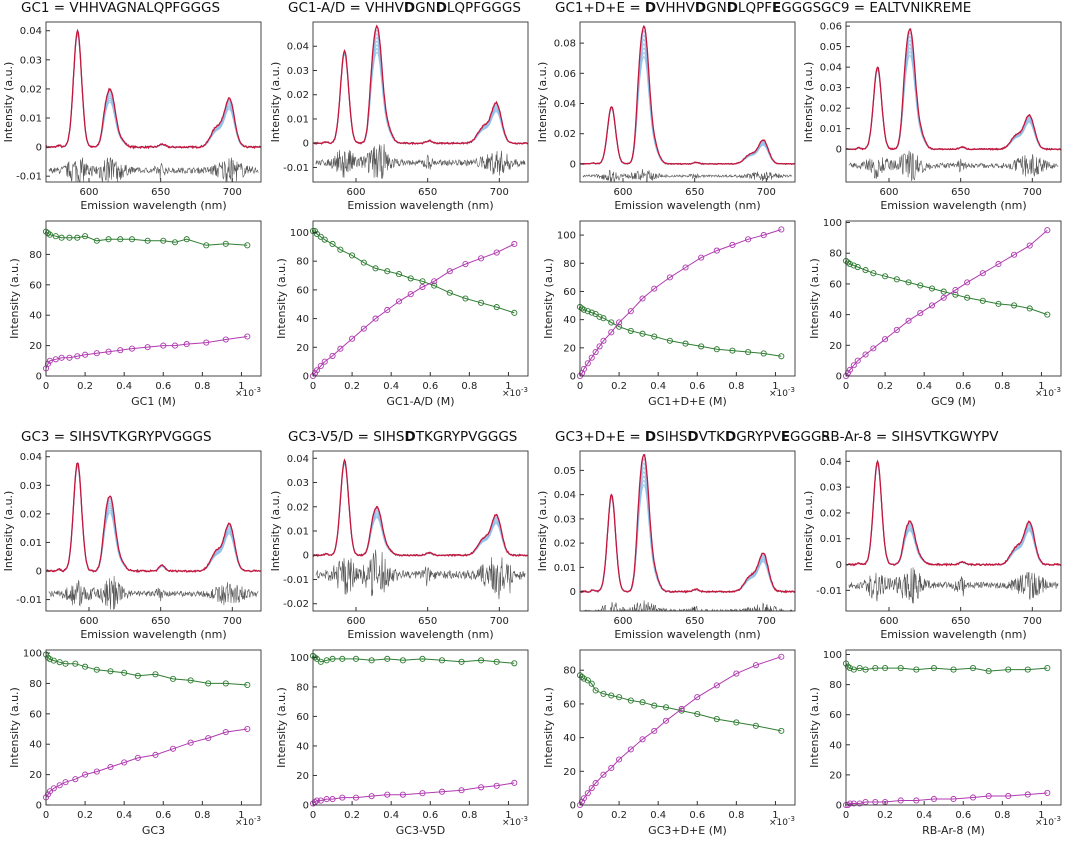 The image size is (1065, 854). I want to click on panel-title: GC1+D+E = DVHHVDGNDLQPFEGGGS, so click(688, 8).